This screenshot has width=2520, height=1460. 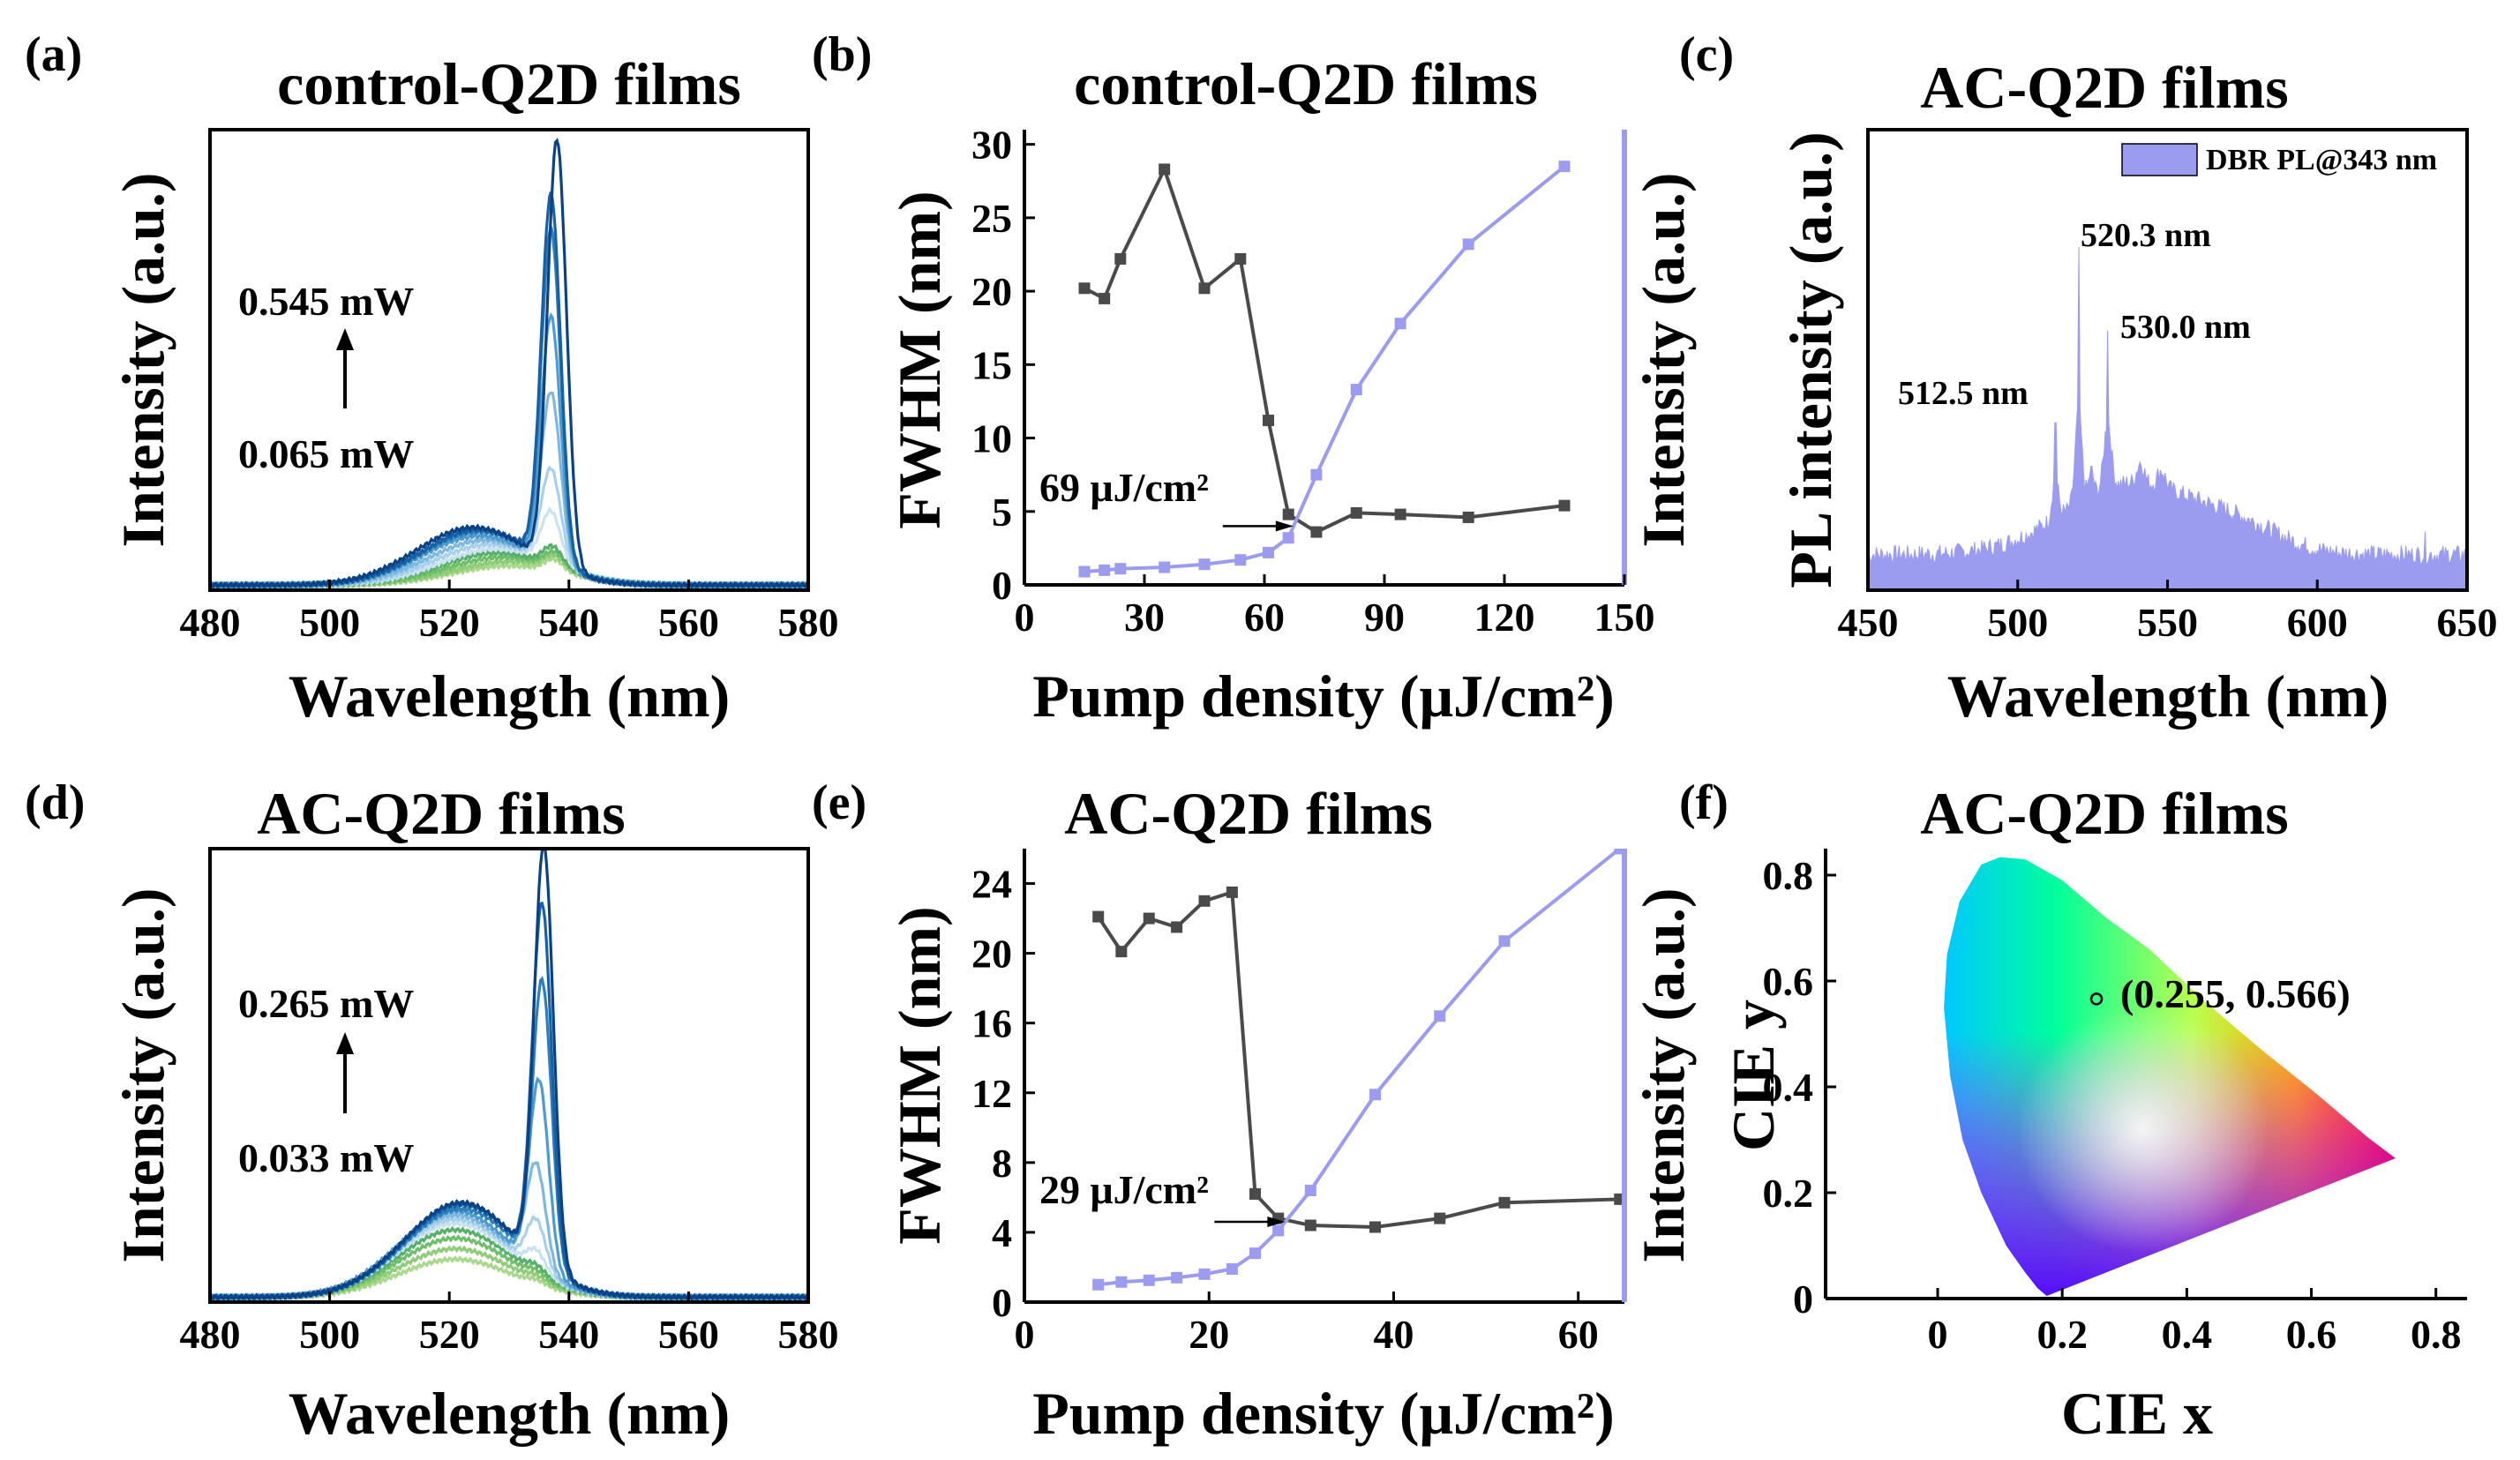 I want to click on panel-f-gamut, so click(x=2170, y=1076).